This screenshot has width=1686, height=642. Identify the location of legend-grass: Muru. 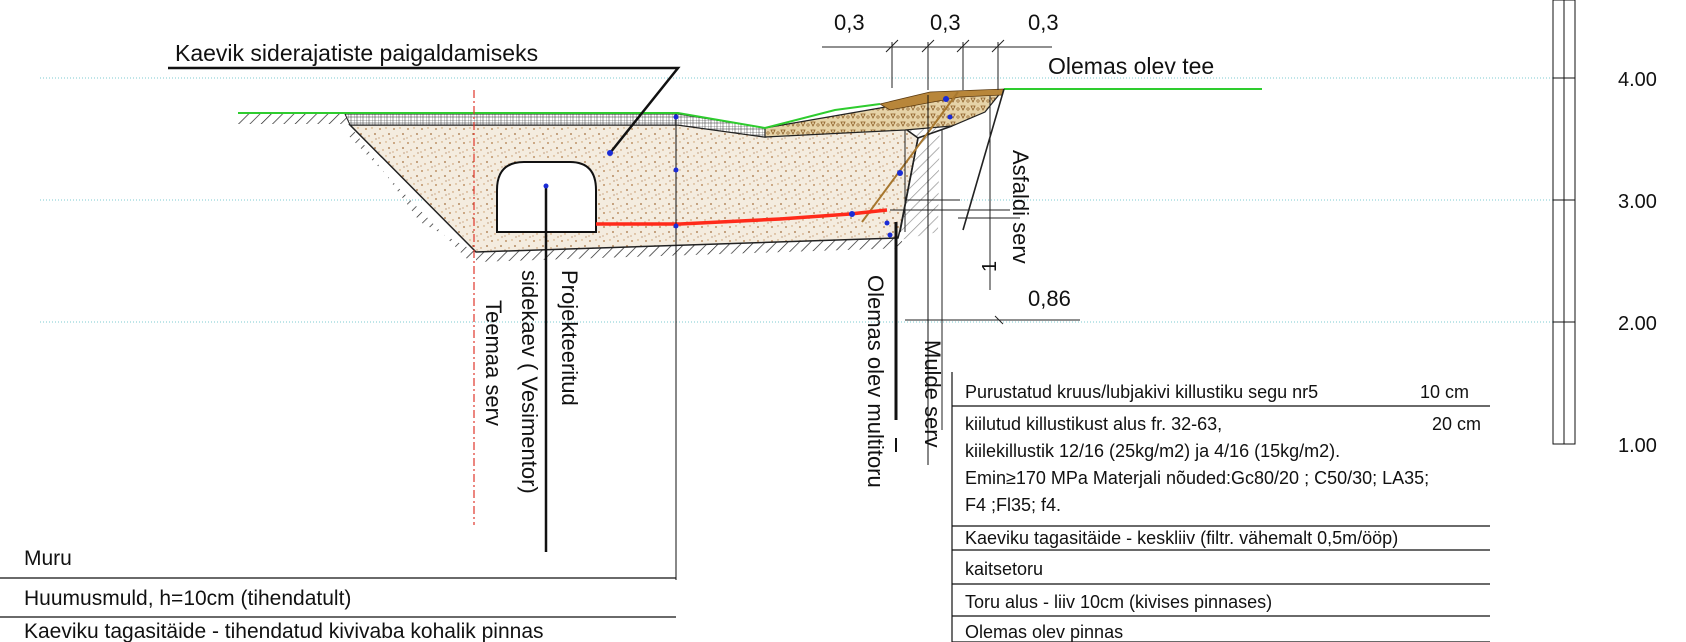
(48, 558).